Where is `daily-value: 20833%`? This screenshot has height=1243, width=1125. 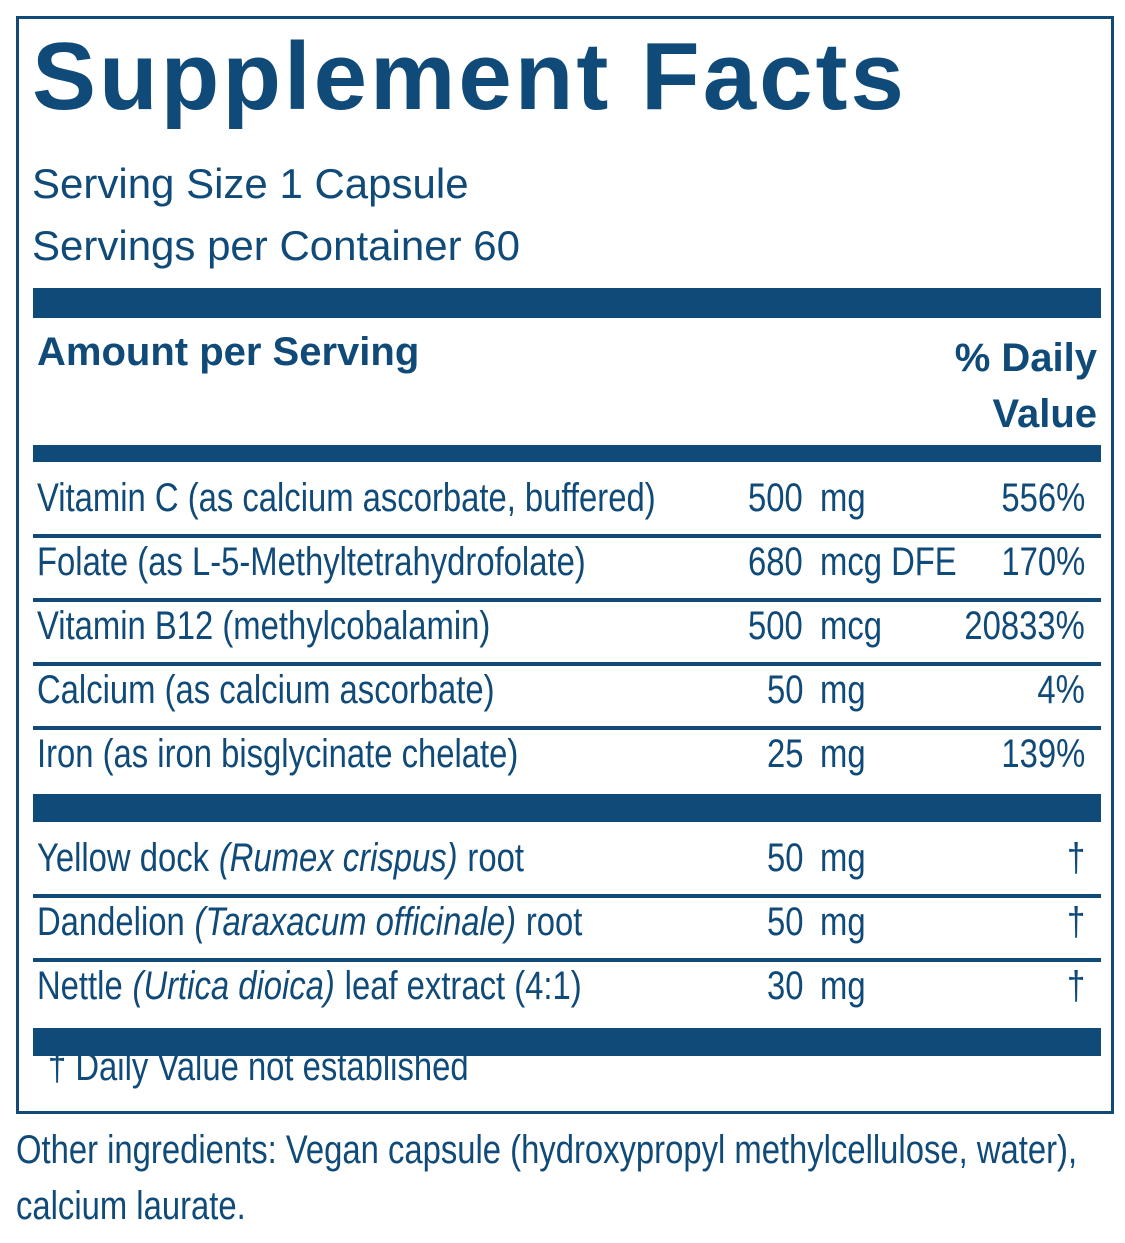
daily-value: 20833% is located at coordinates (1024, 626).